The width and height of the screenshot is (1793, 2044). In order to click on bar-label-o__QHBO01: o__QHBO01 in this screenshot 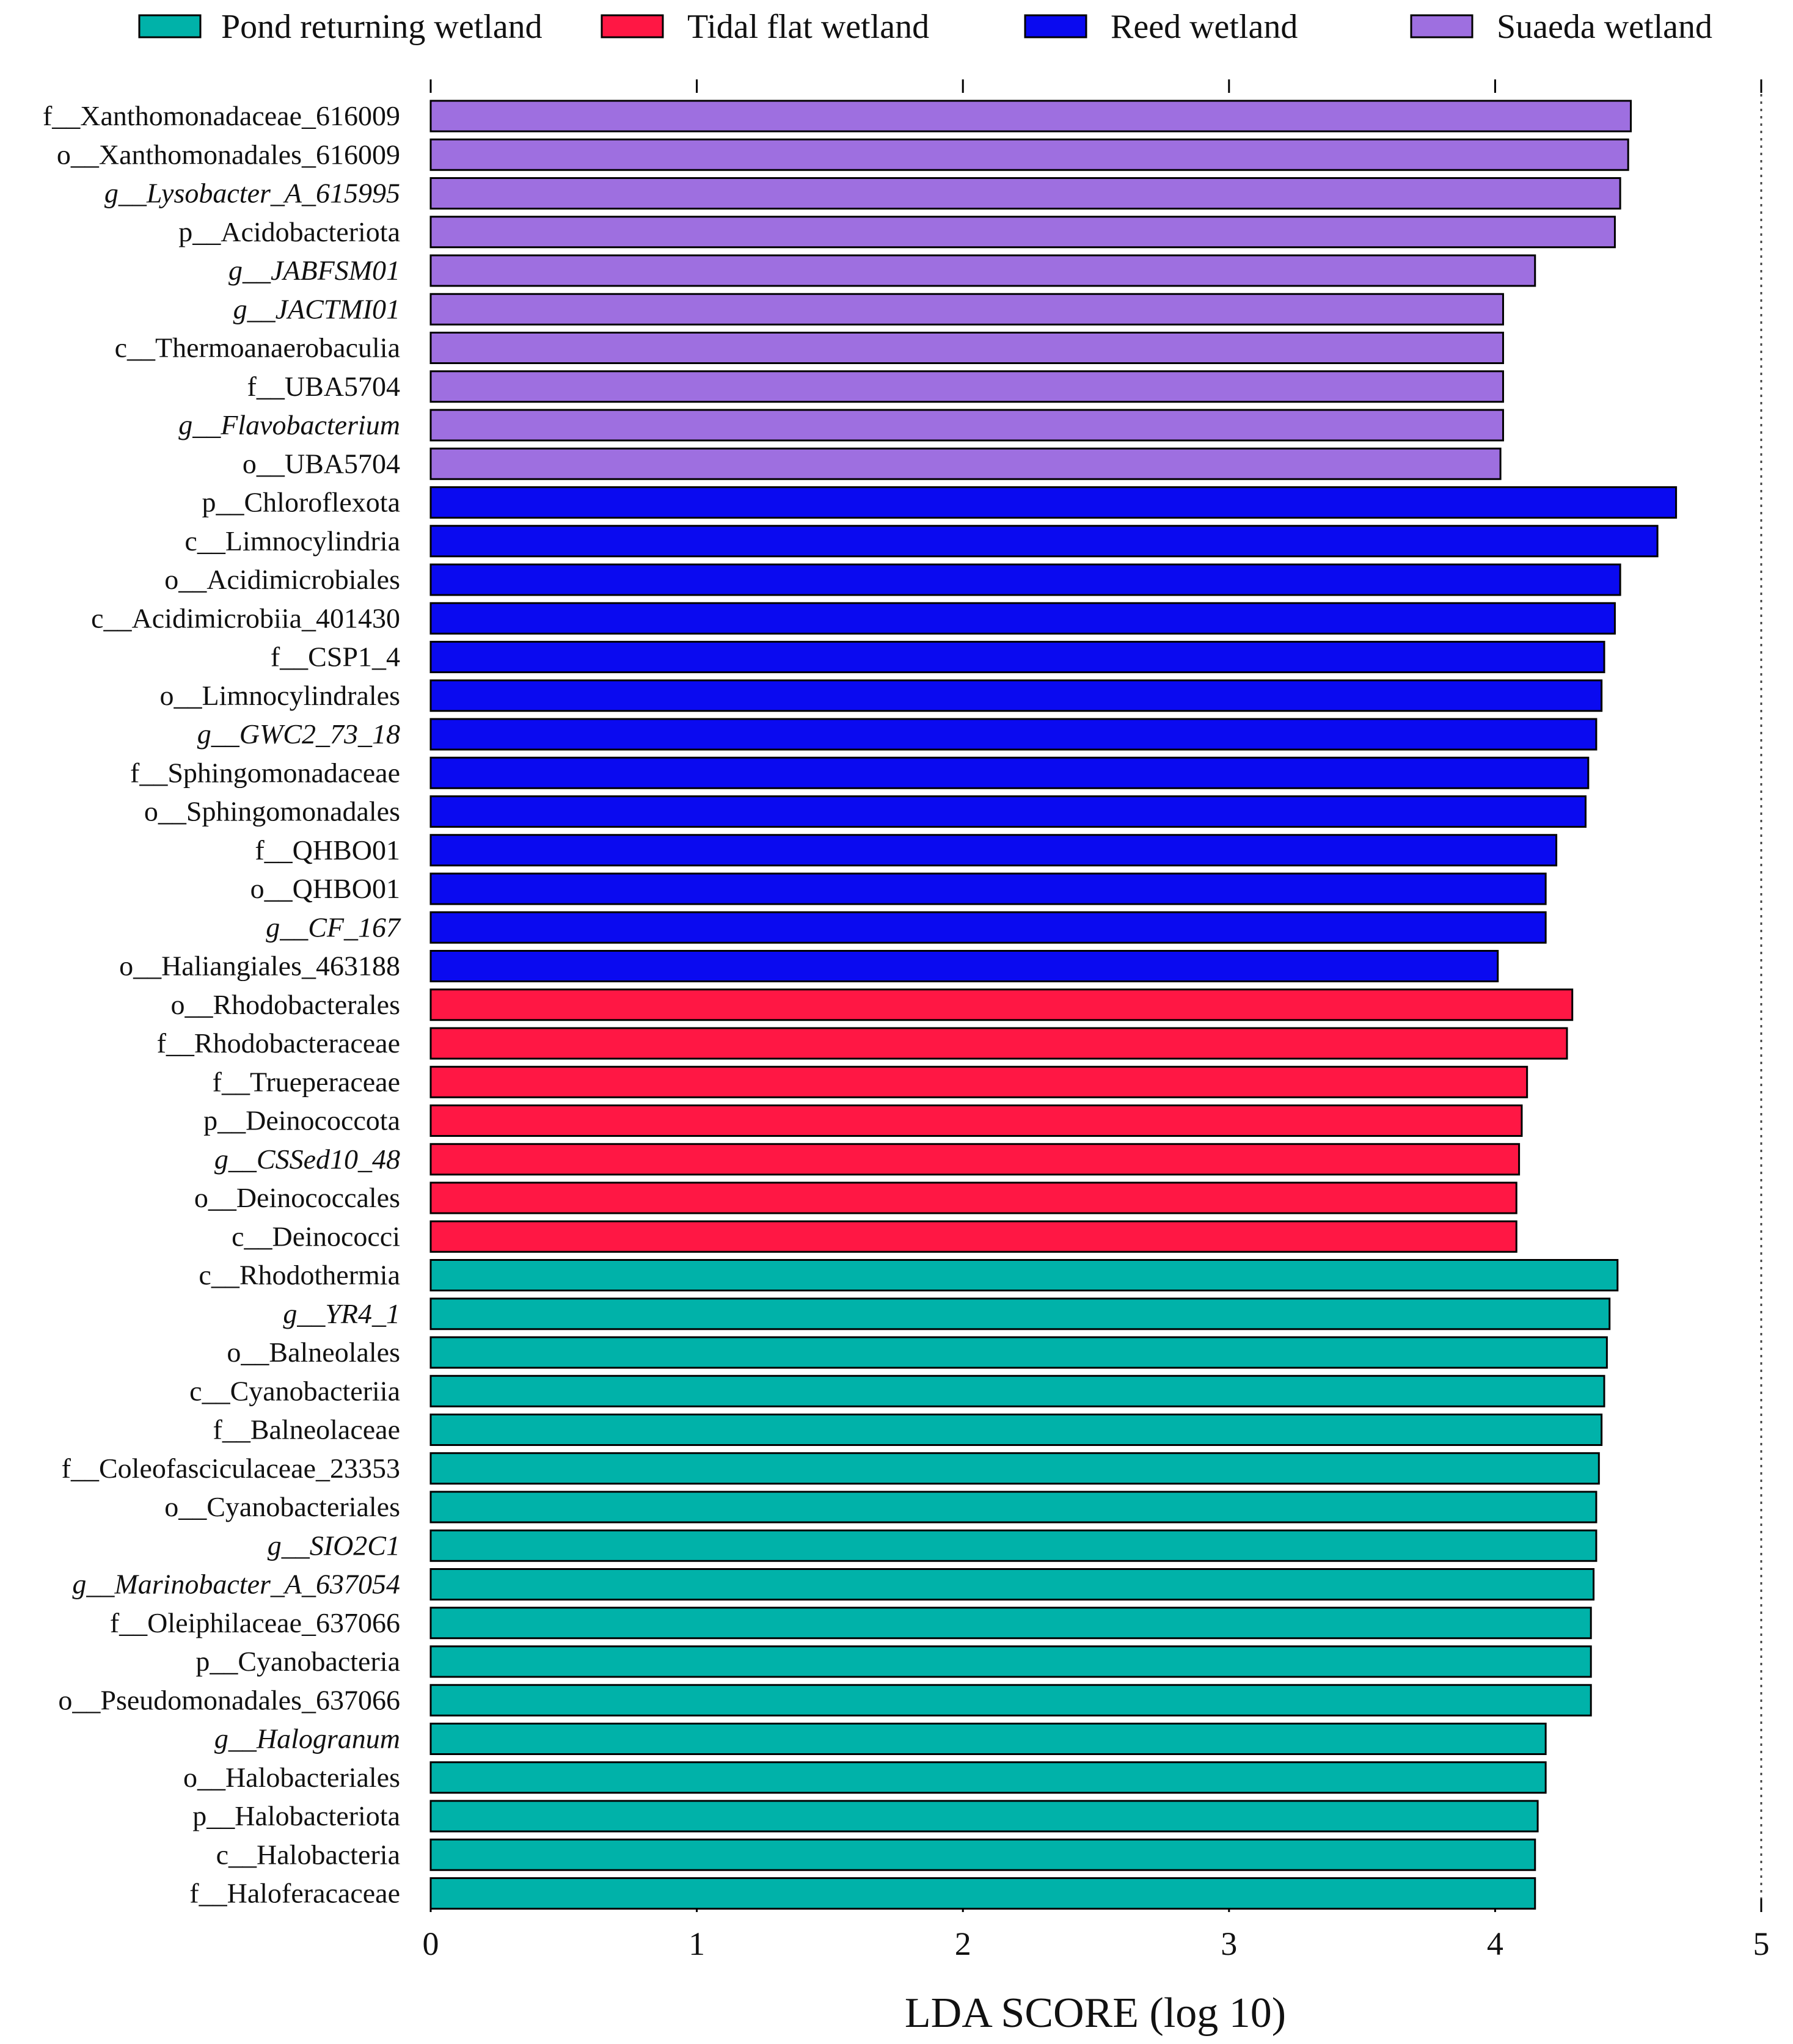, I will do `click(325, 889)`.